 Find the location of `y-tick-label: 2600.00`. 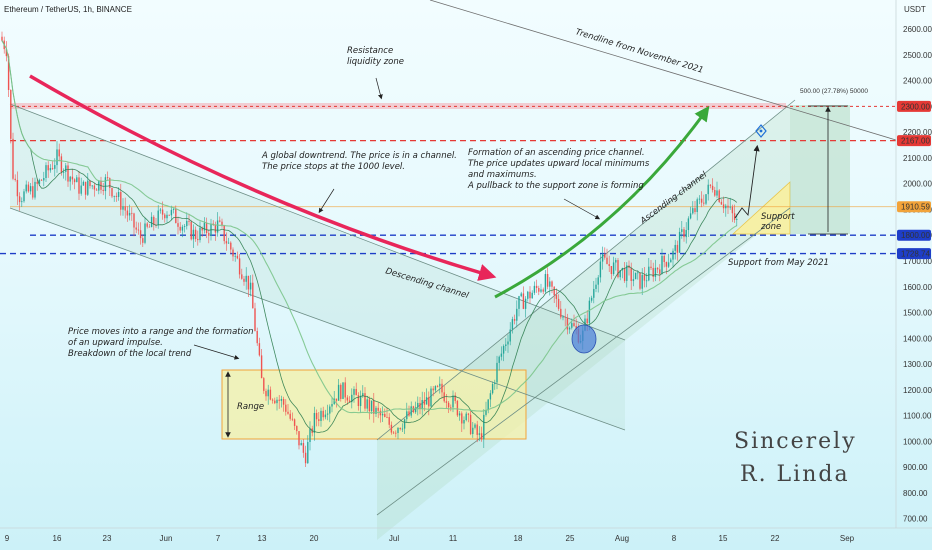

y-tick-label: 2600.00 is located at coordinates (917, 29).